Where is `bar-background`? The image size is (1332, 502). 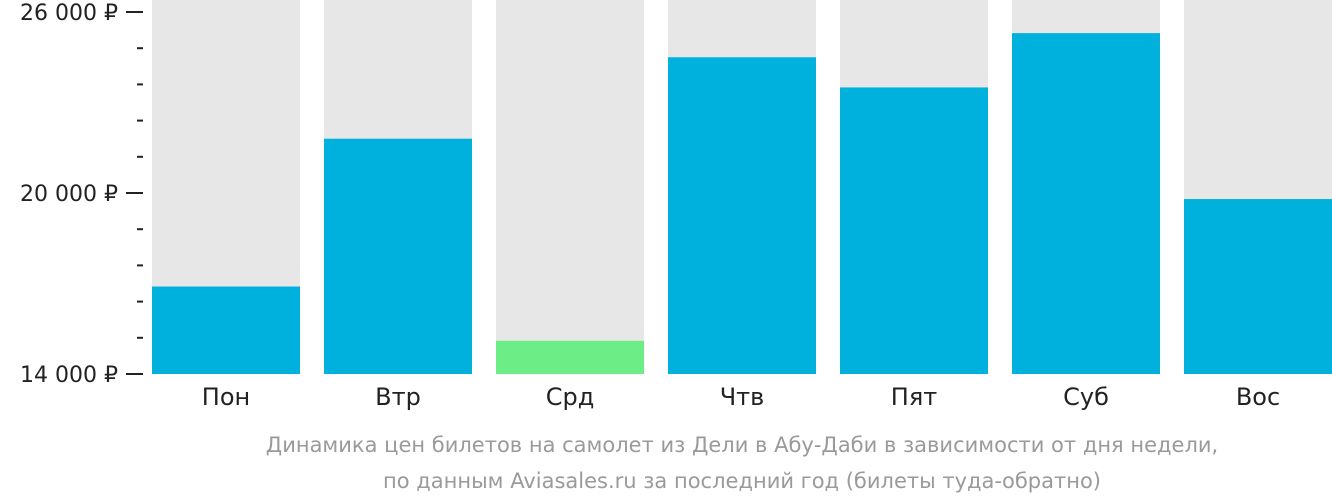
bar-background is located at coordinates (570, 187).